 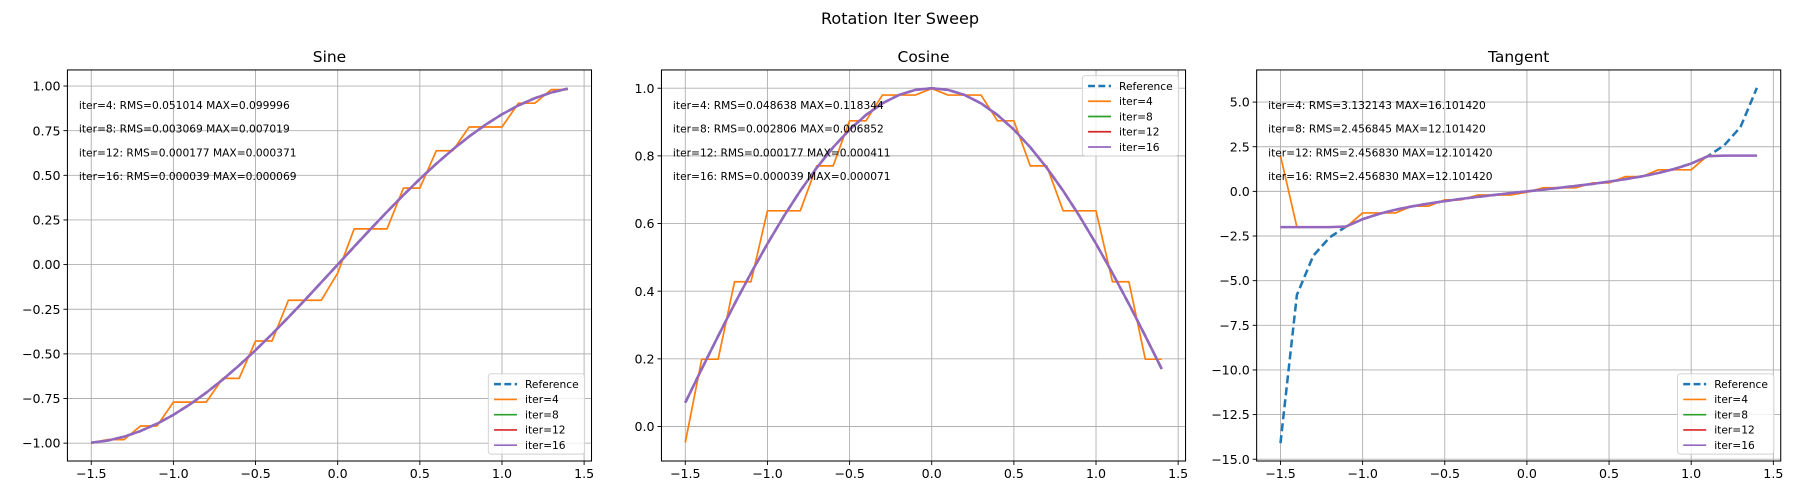 I want to click on y-tick-label: −0.25, so click(x=41, y=309).